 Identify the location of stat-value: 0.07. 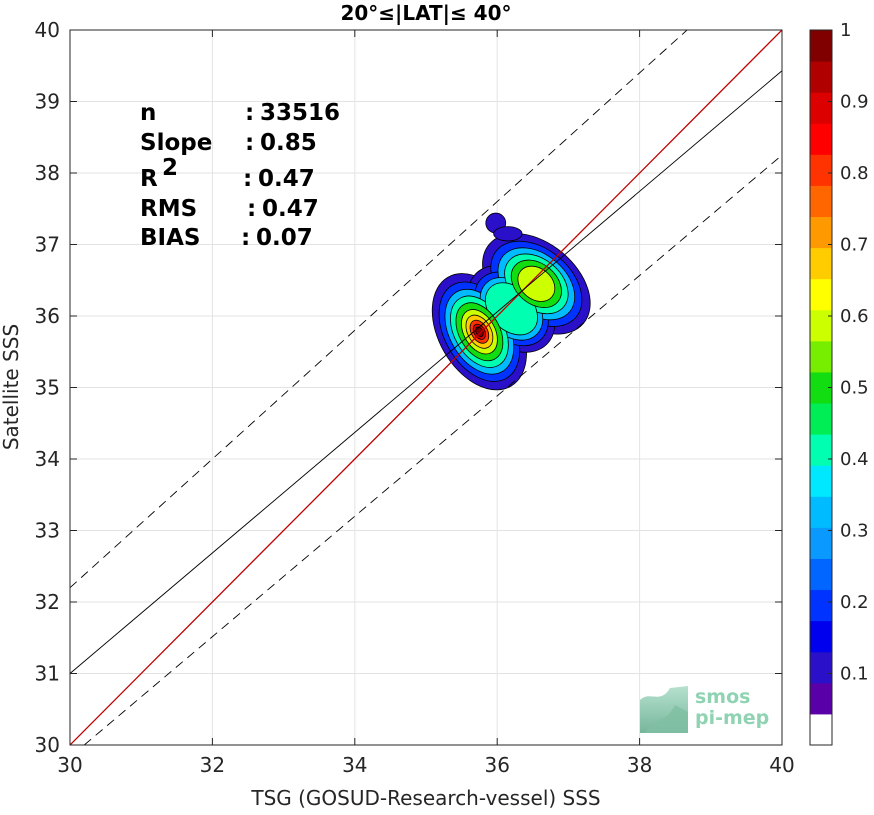
(284, 238).